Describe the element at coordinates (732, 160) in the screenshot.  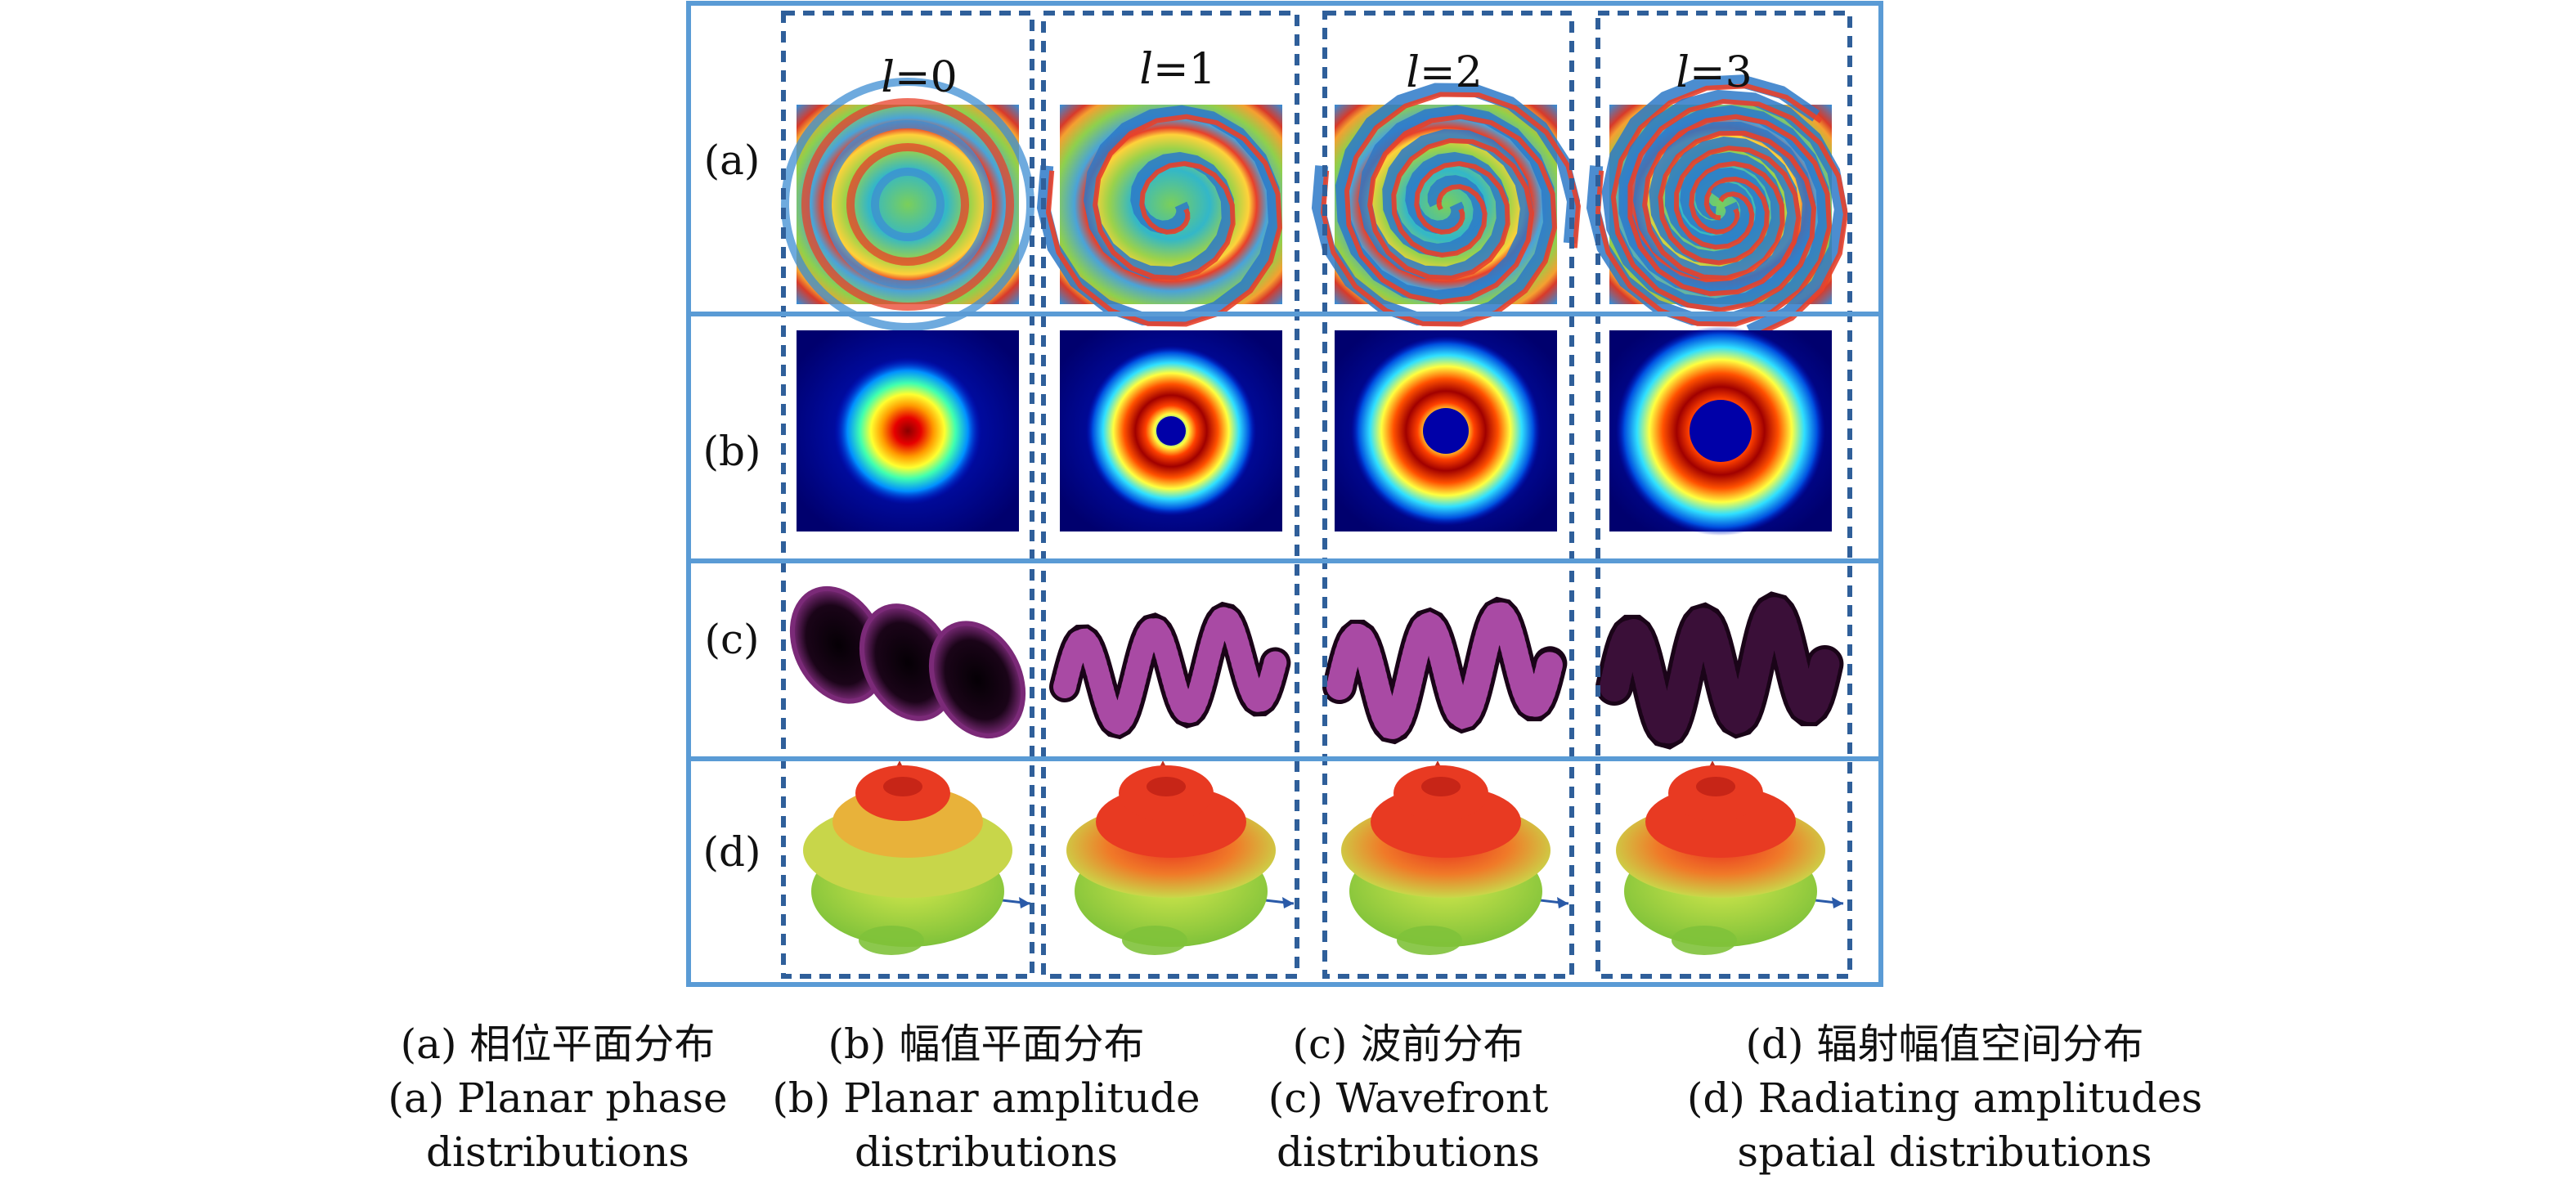
I see `row-label-a: (a)` at that location.